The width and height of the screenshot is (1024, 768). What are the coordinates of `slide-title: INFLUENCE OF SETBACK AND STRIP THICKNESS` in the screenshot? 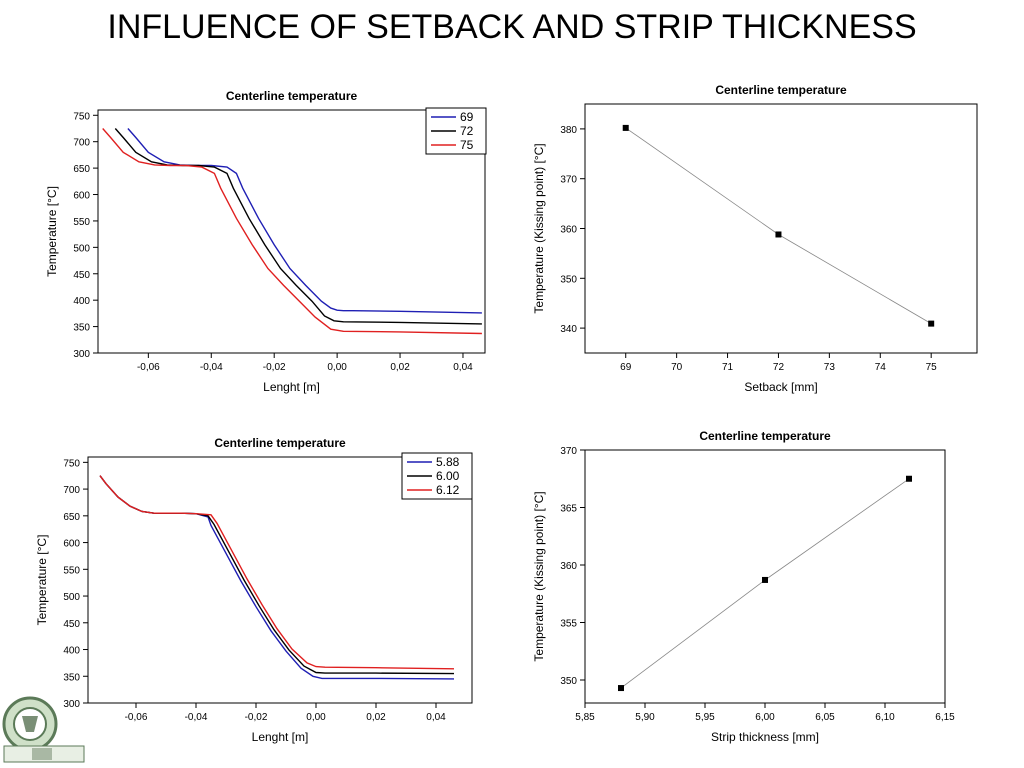 It's located at (512, 27).